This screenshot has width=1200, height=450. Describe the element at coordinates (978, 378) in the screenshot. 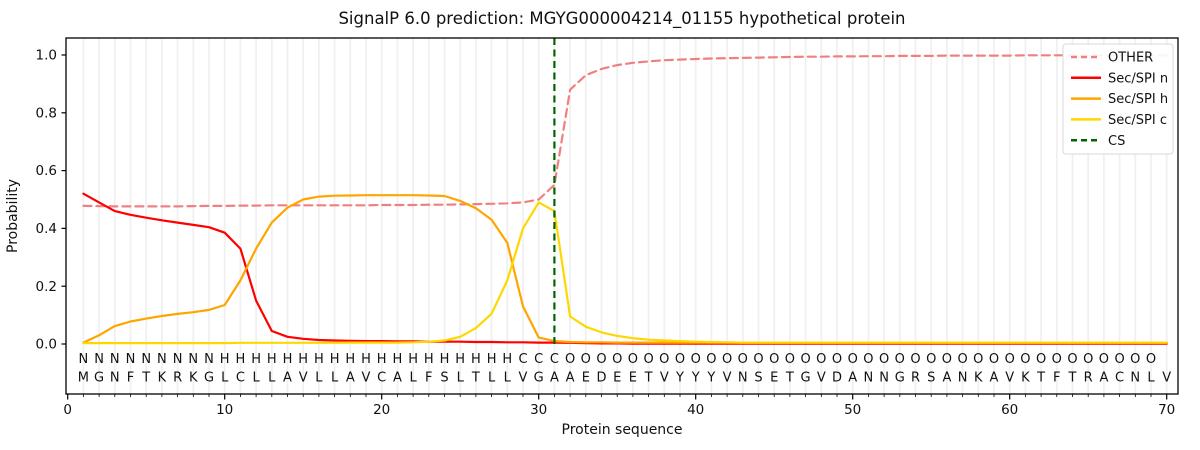

I see `sequence-letter: K` at that location.